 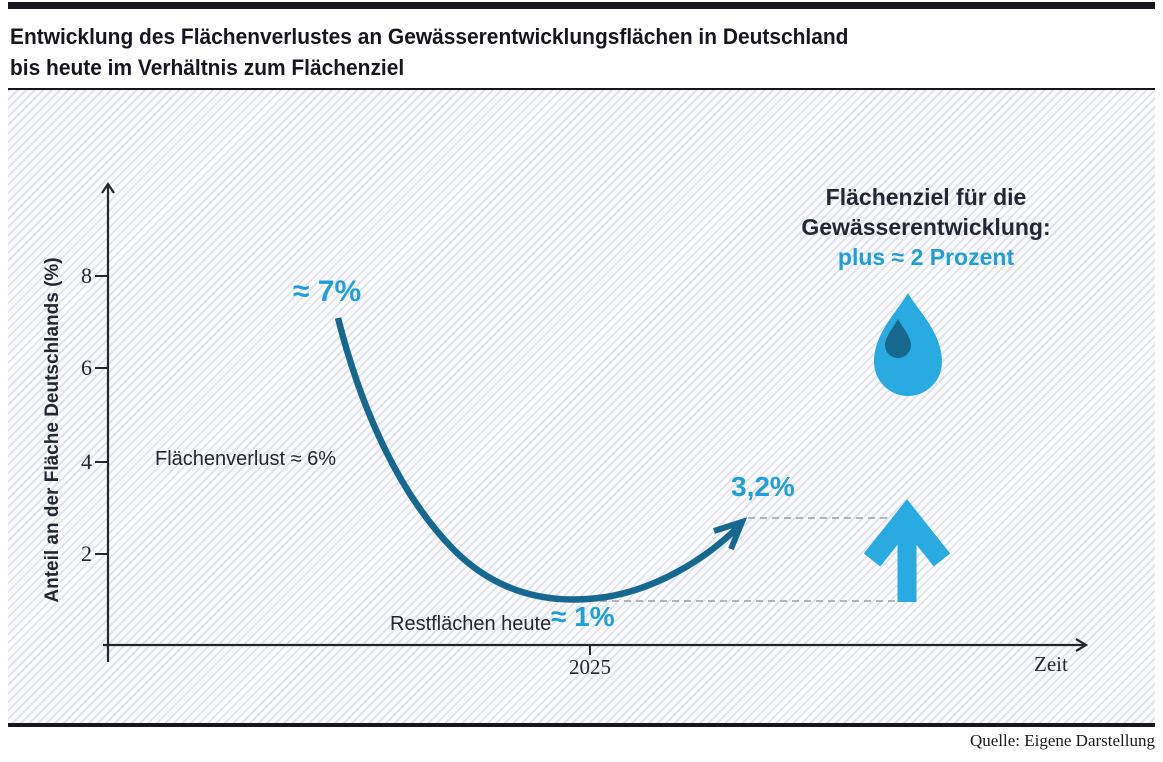 What do you see at coordinates (86, 275) in the screenshot?
I see `y-tick-8: 8` at bounding box center [86, 275].